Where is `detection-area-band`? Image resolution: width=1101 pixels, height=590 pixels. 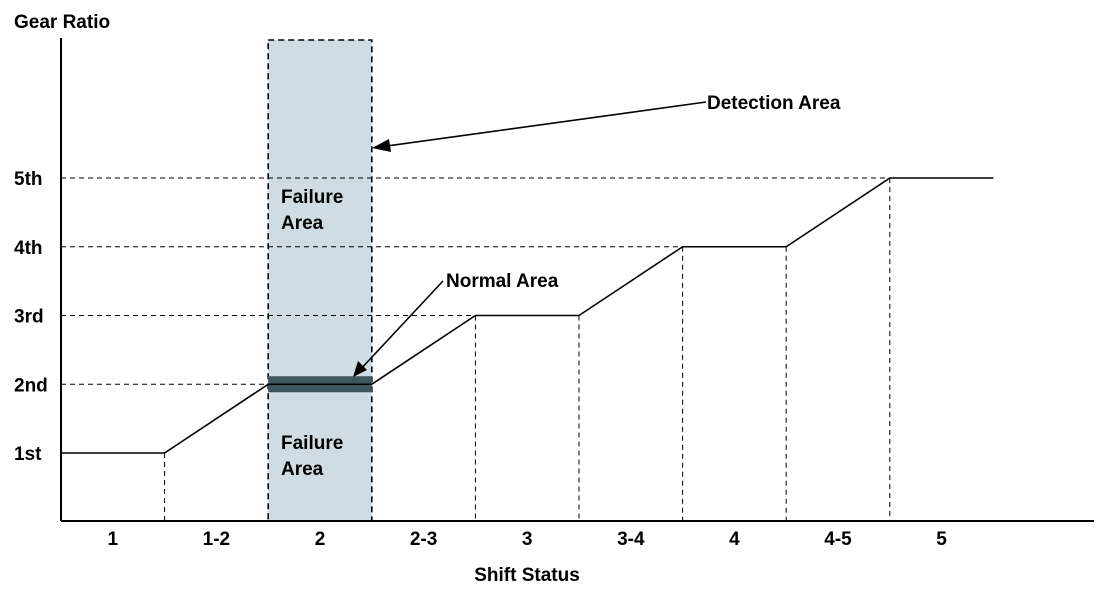 detection-area-band is located at coordinates (320, 280).